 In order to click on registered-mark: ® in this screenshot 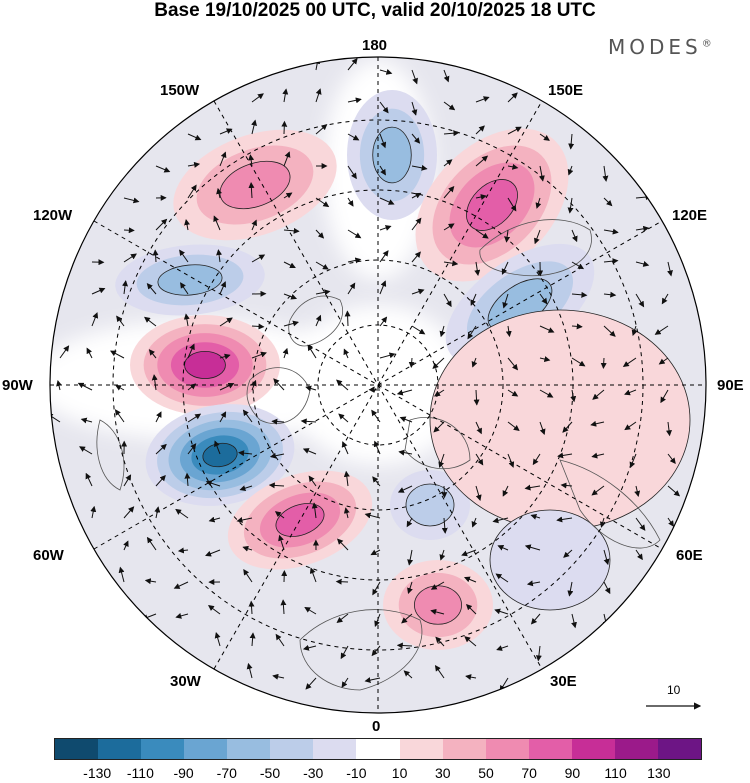, I will do `click(706, 44)`.